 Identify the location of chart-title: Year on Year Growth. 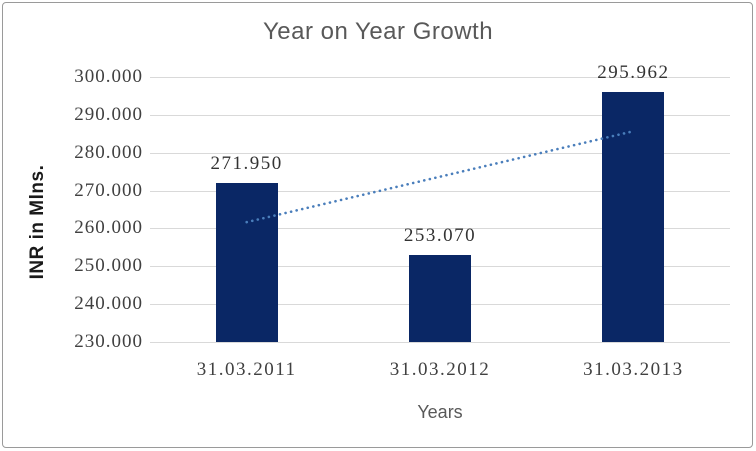
(378, 31).